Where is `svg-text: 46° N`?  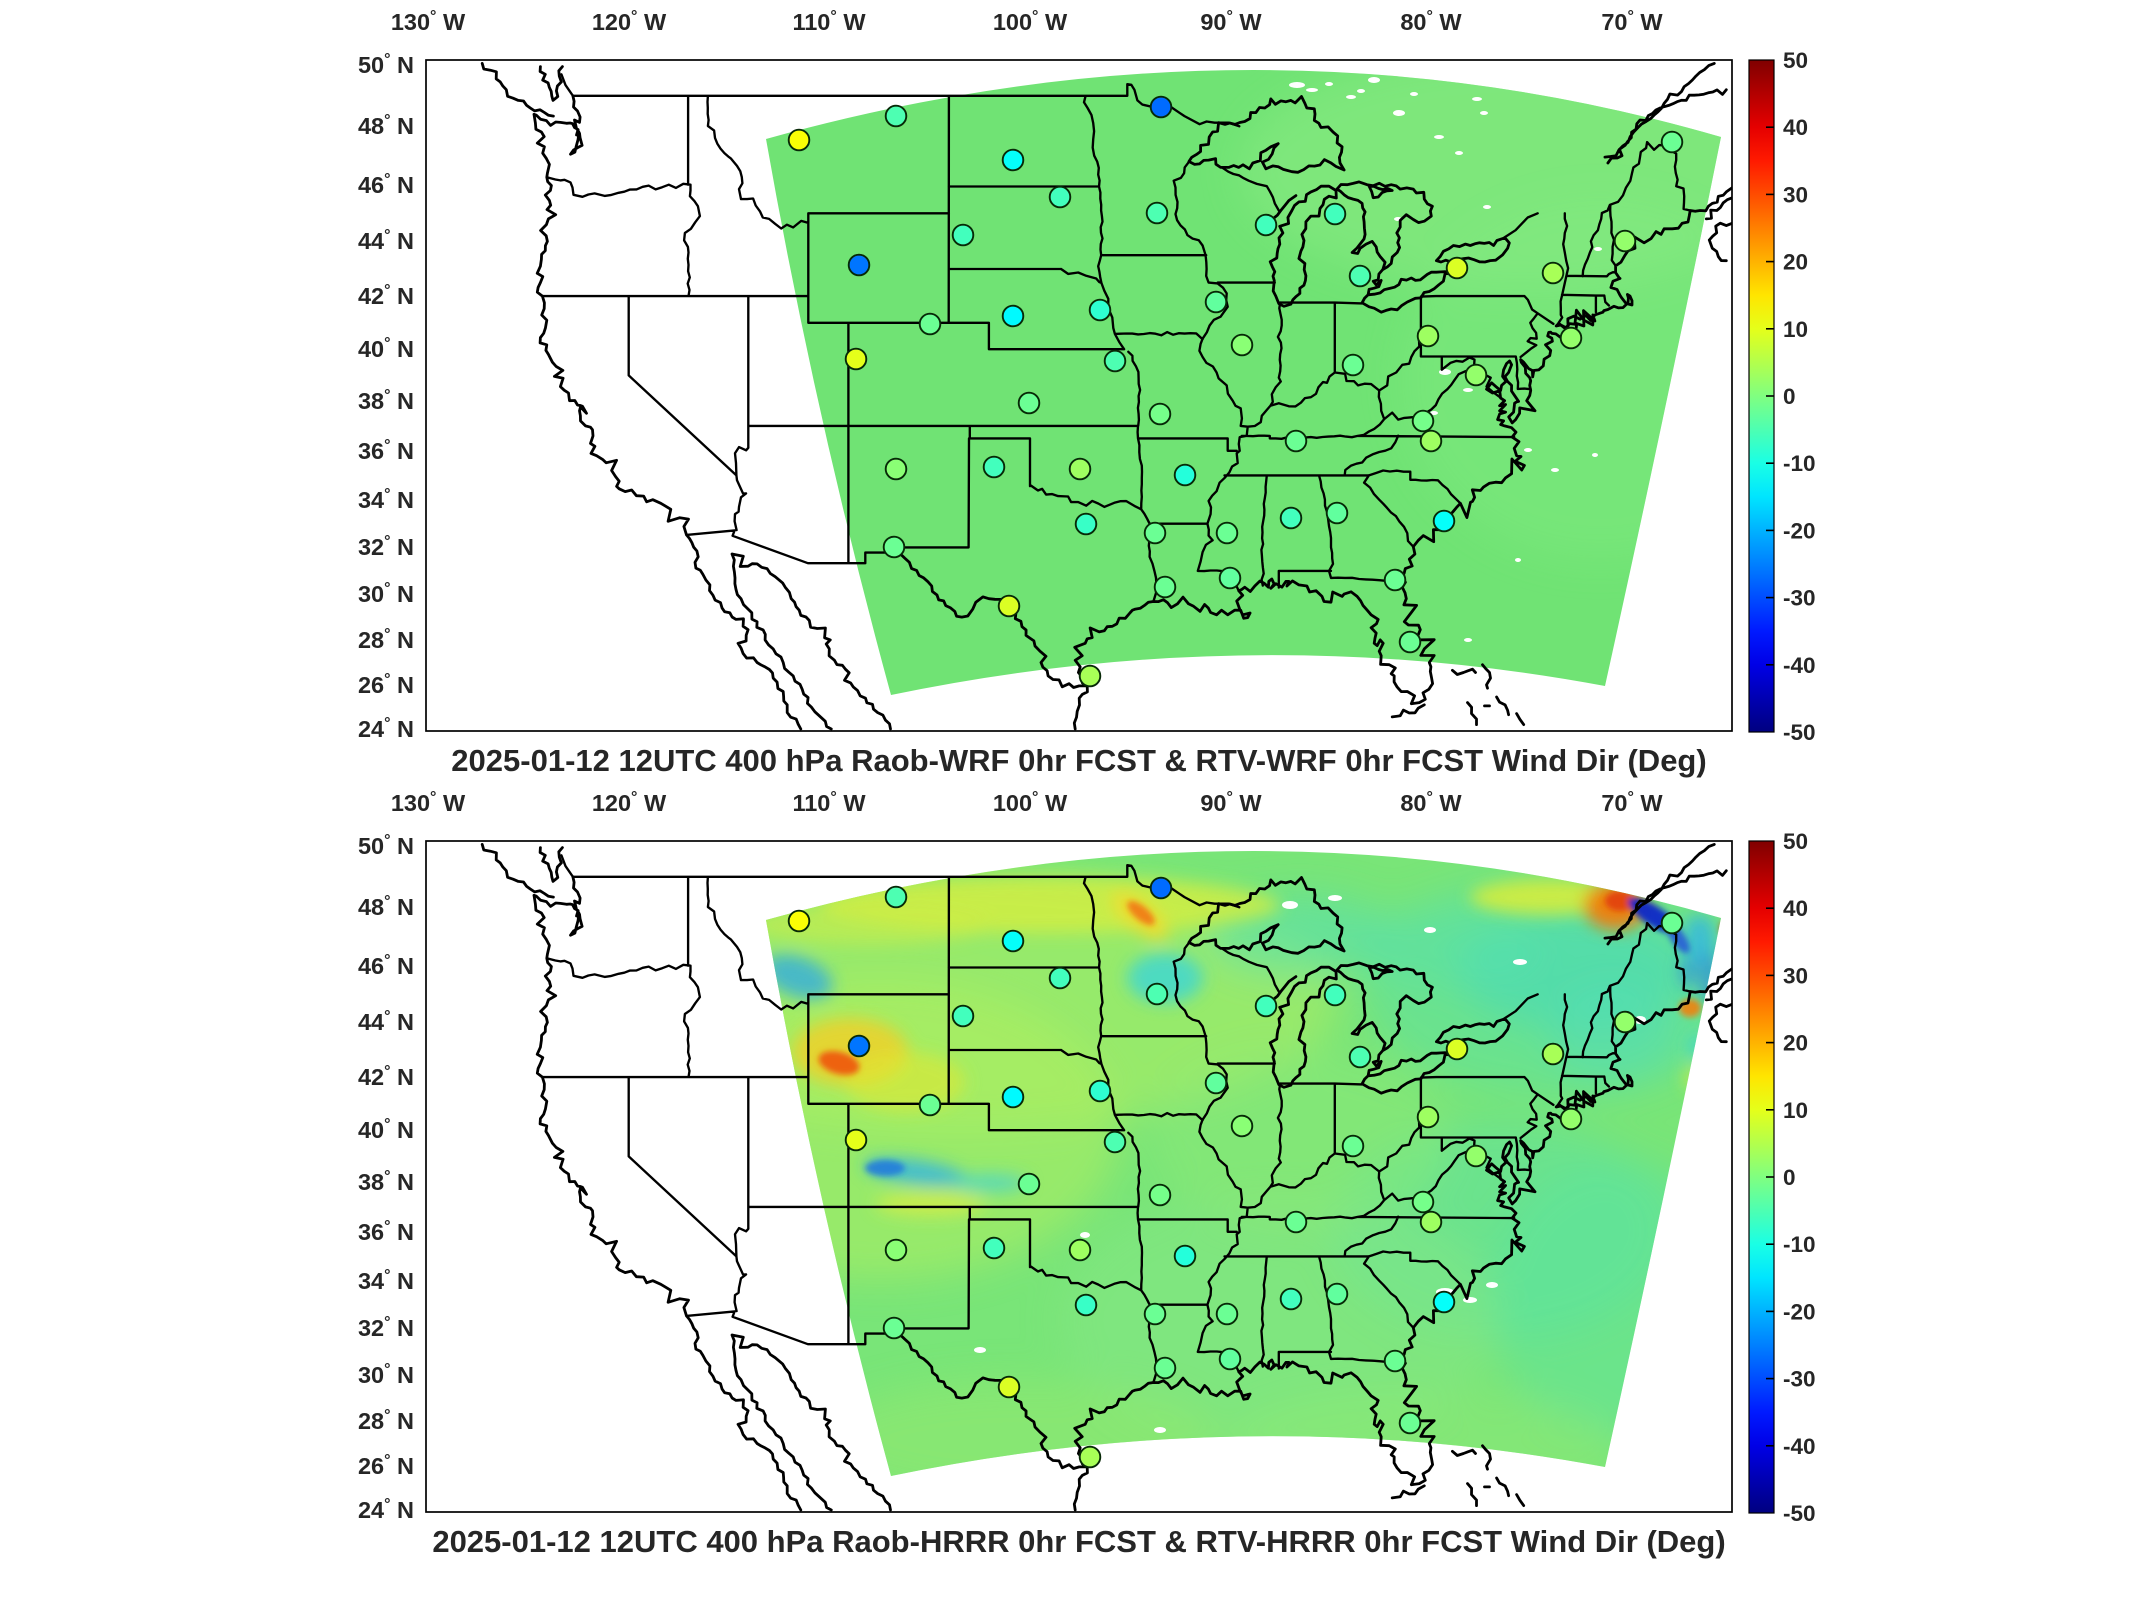
svg-text: 46° N is located at coordinates (386, 184).